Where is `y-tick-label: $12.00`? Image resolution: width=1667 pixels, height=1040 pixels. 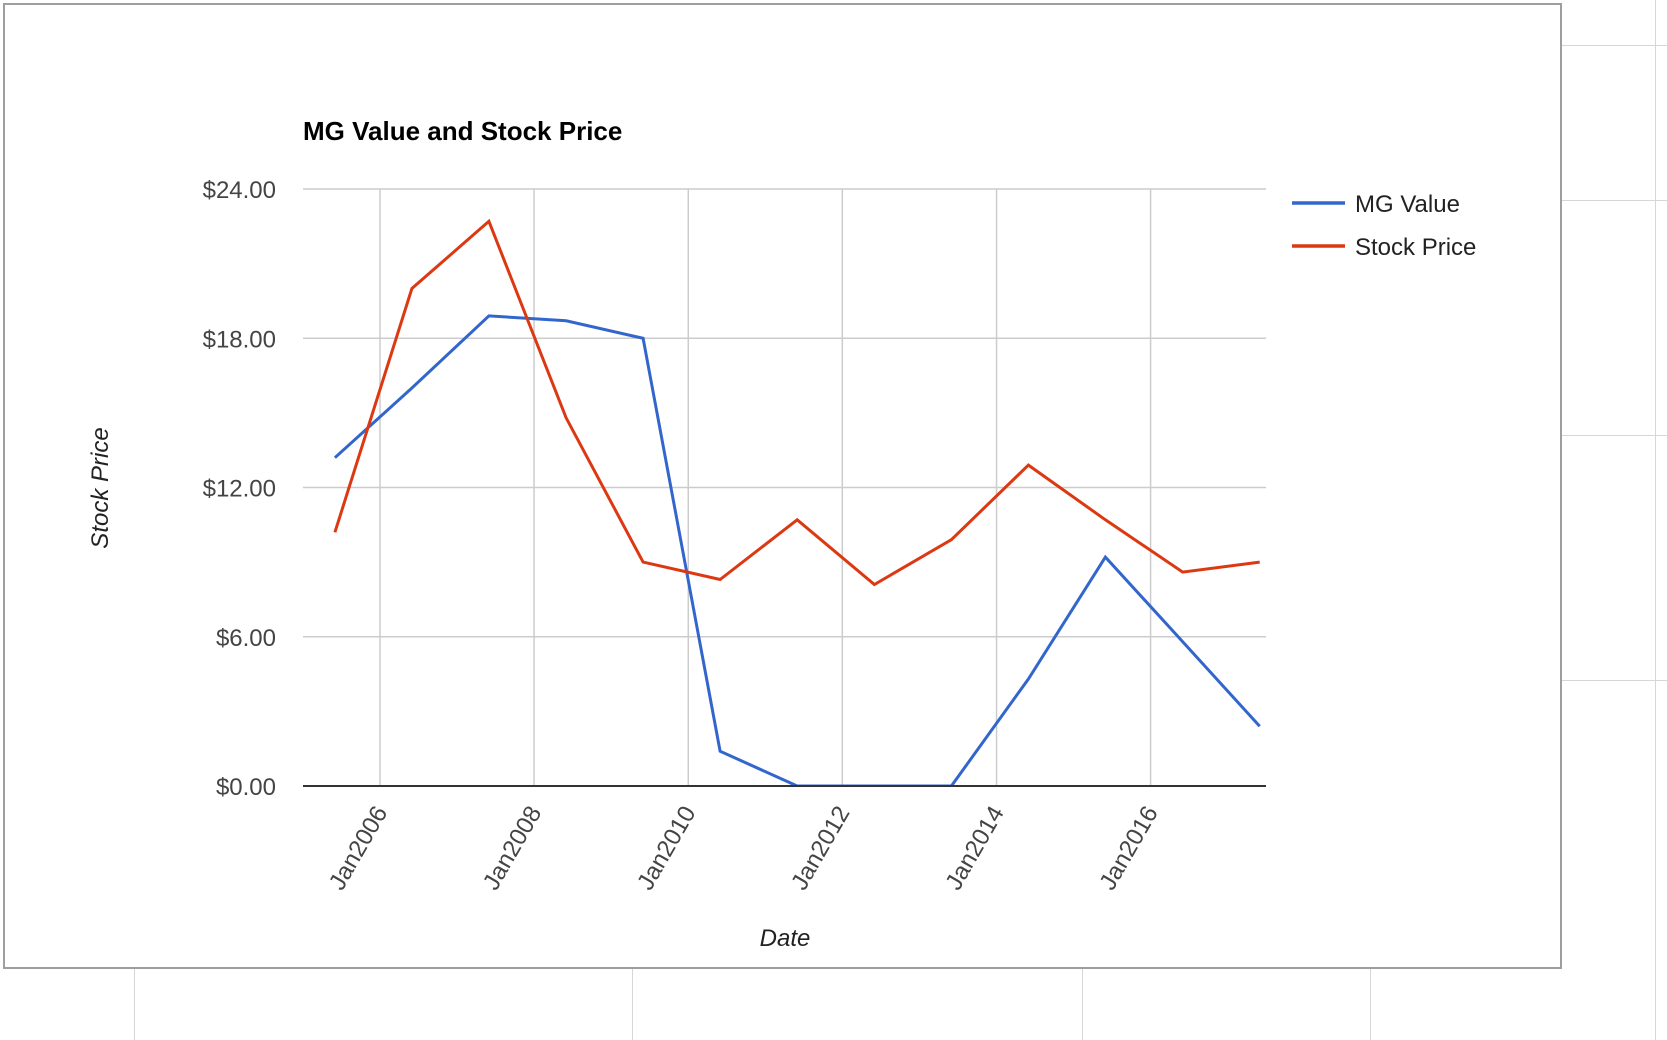 y-tick-label: $12.00 is located at coordinates (239, 489).